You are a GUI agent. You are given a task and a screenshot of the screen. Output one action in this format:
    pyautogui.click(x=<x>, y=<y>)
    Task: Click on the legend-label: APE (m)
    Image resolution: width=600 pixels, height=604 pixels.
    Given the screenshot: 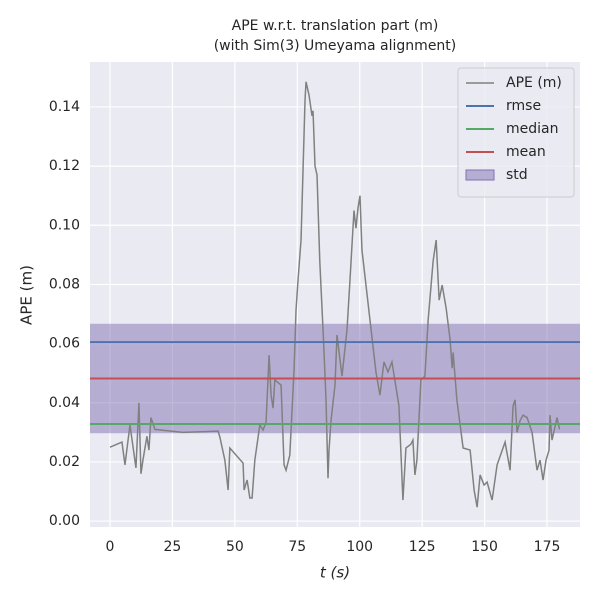 What is the action you would take?
    pyautogui.click(x=534, y=83)
    